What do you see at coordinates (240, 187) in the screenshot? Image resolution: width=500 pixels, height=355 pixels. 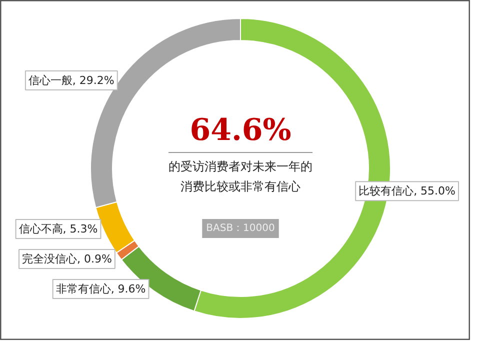 I see `text: 消费比较或非常有信心` at bounding box center [240, 187].